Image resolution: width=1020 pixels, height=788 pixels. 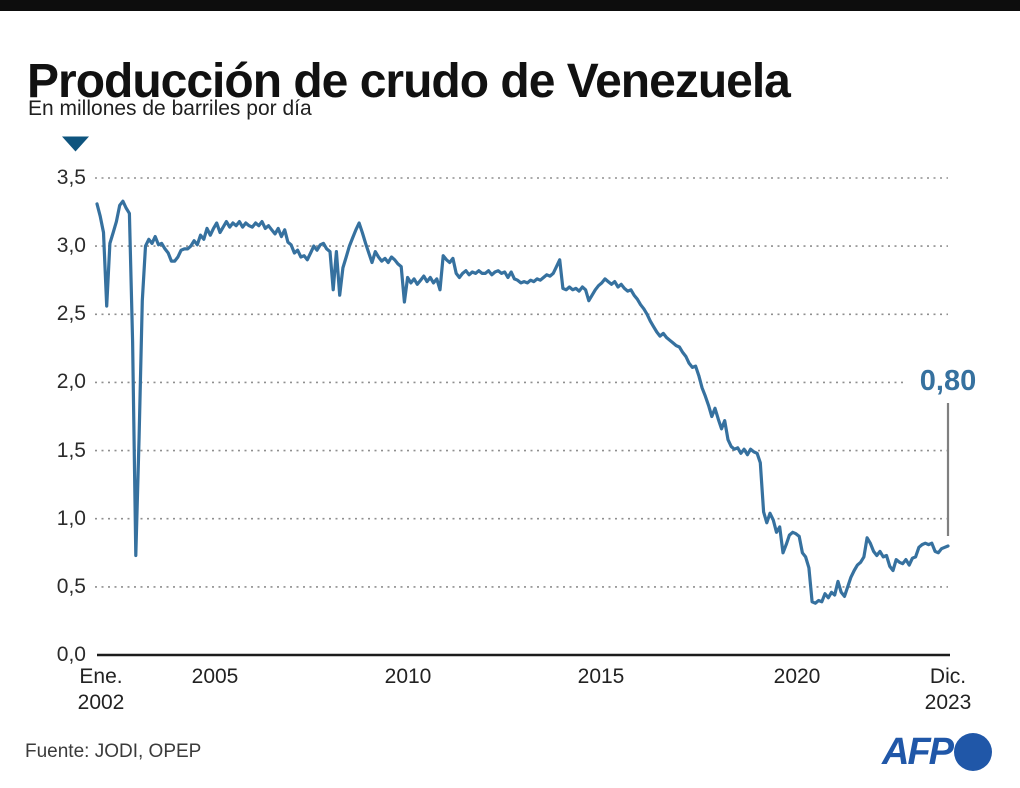 What do you see at coordinates (71, 450) in the screenshot?
I see `y-axis-label: 1,5` at bounding box center [71, 450].